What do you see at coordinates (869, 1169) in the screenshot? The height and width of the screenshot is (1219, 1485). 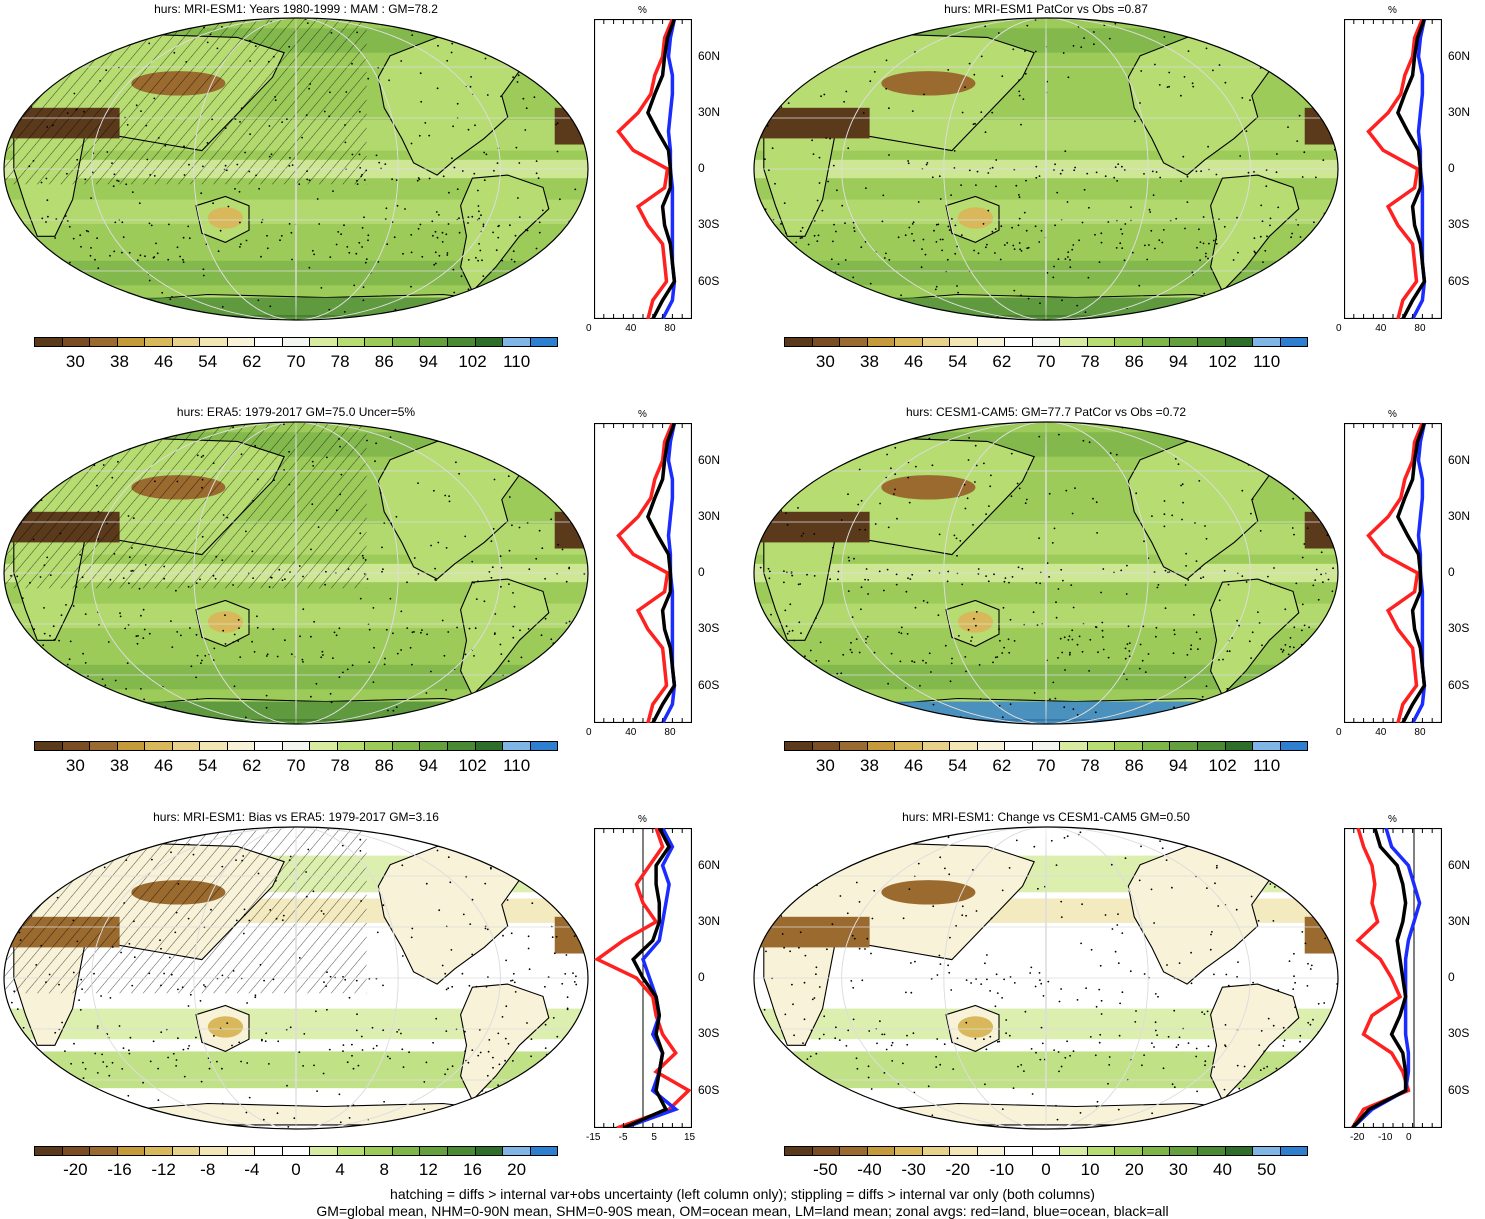 I see `colorbar-label: -40` at bounding box center [869, 1169].